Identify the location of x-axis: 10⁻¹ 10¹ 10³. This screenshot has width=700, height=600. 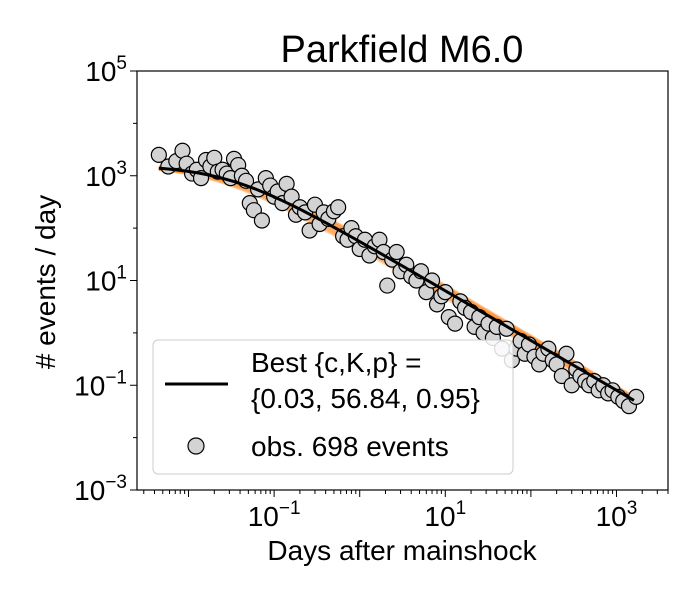
(406, 511).